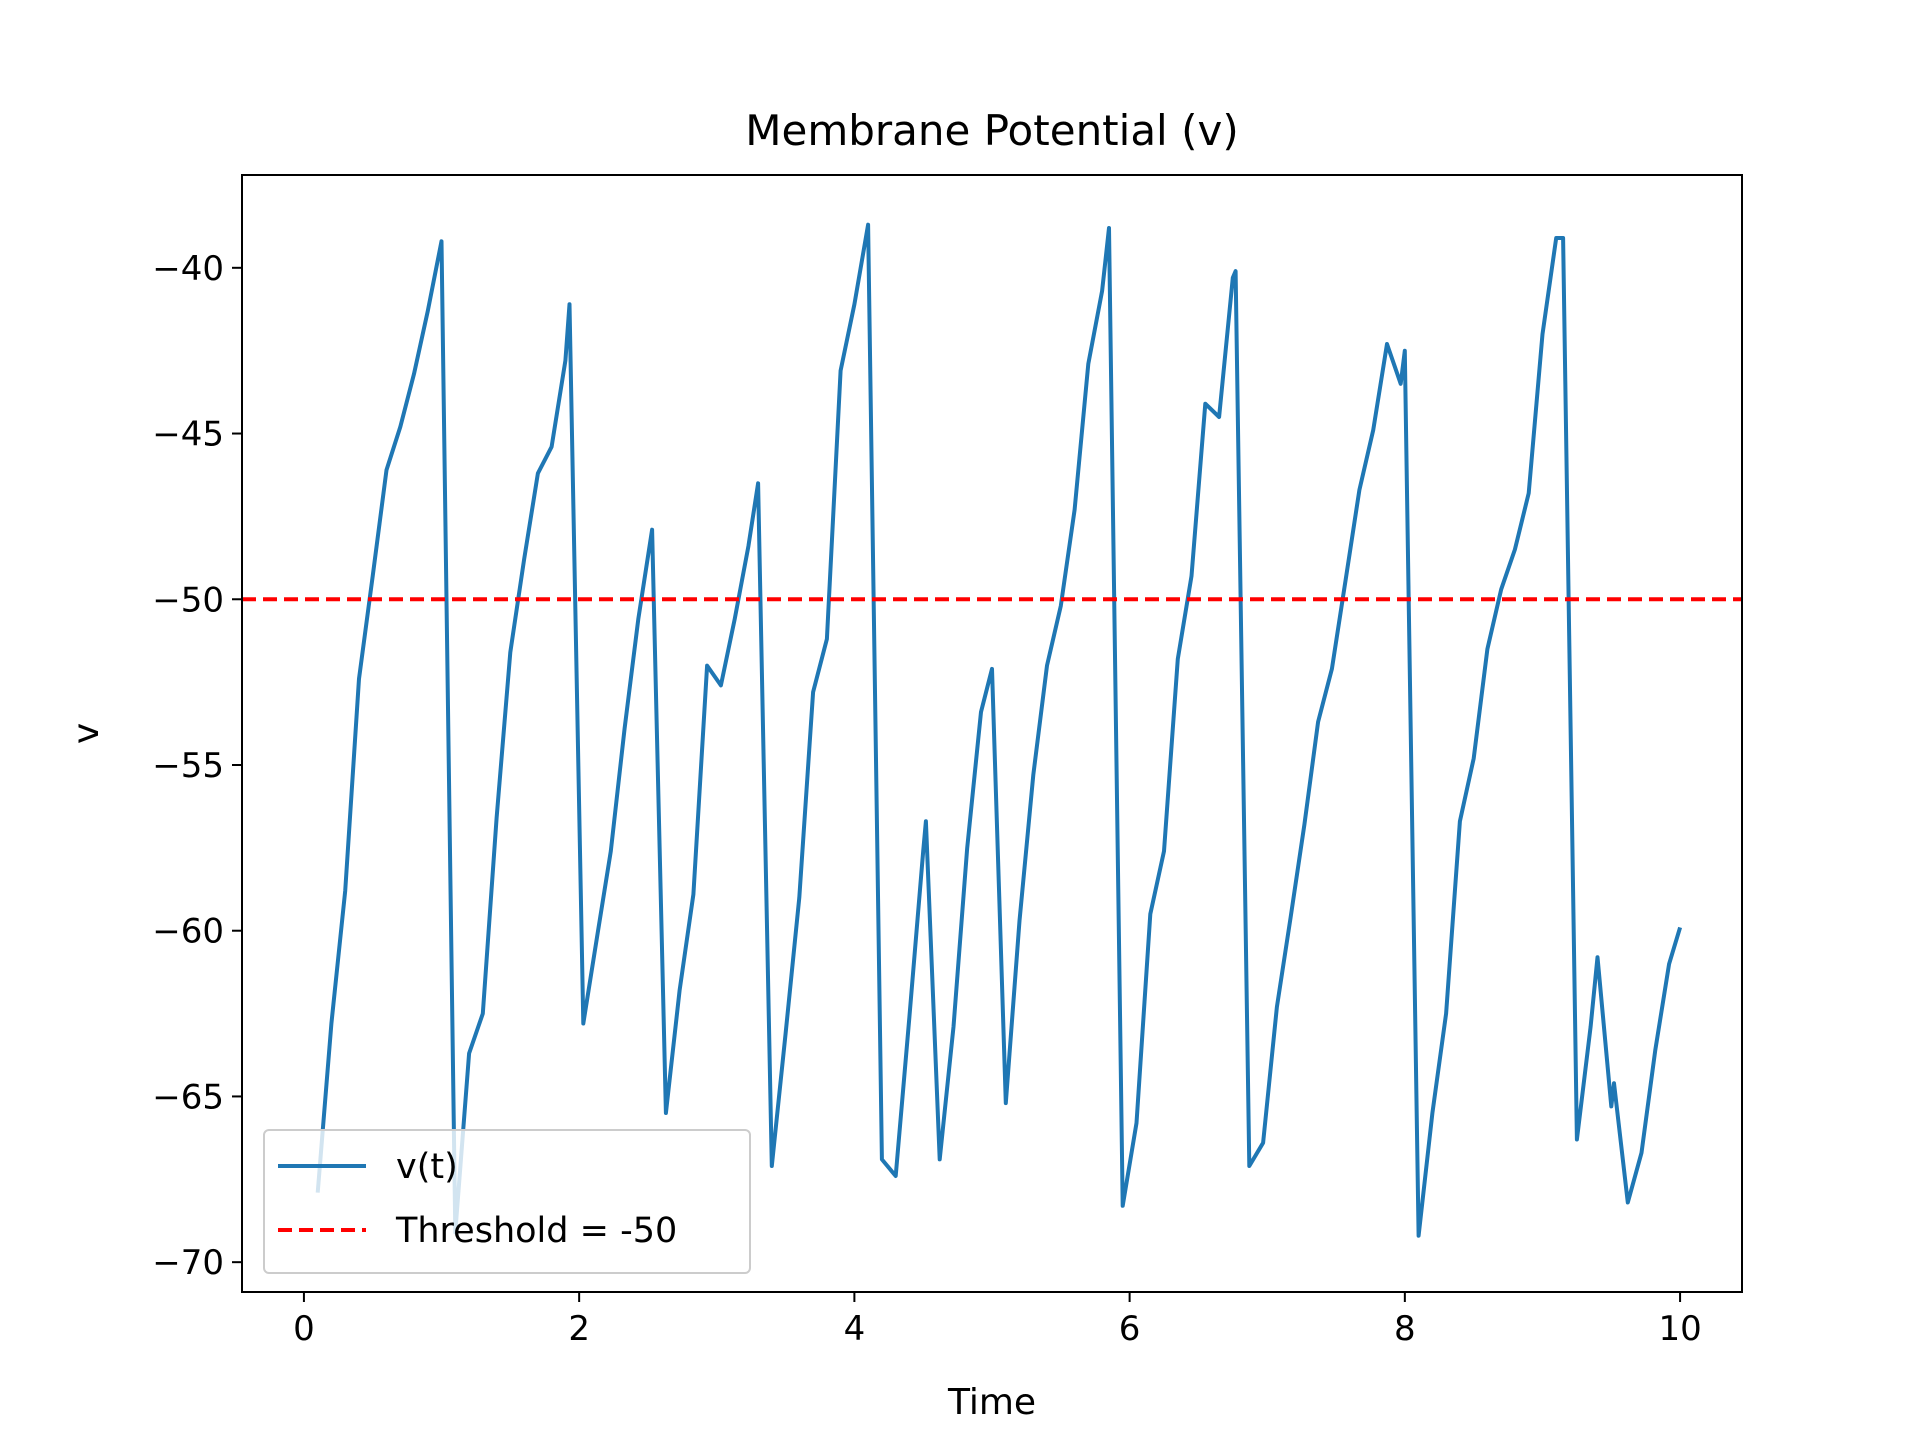 The image size is (1920, 1440). I want to click on legend: v(t) Threshold = -50, so click(507, 1201).